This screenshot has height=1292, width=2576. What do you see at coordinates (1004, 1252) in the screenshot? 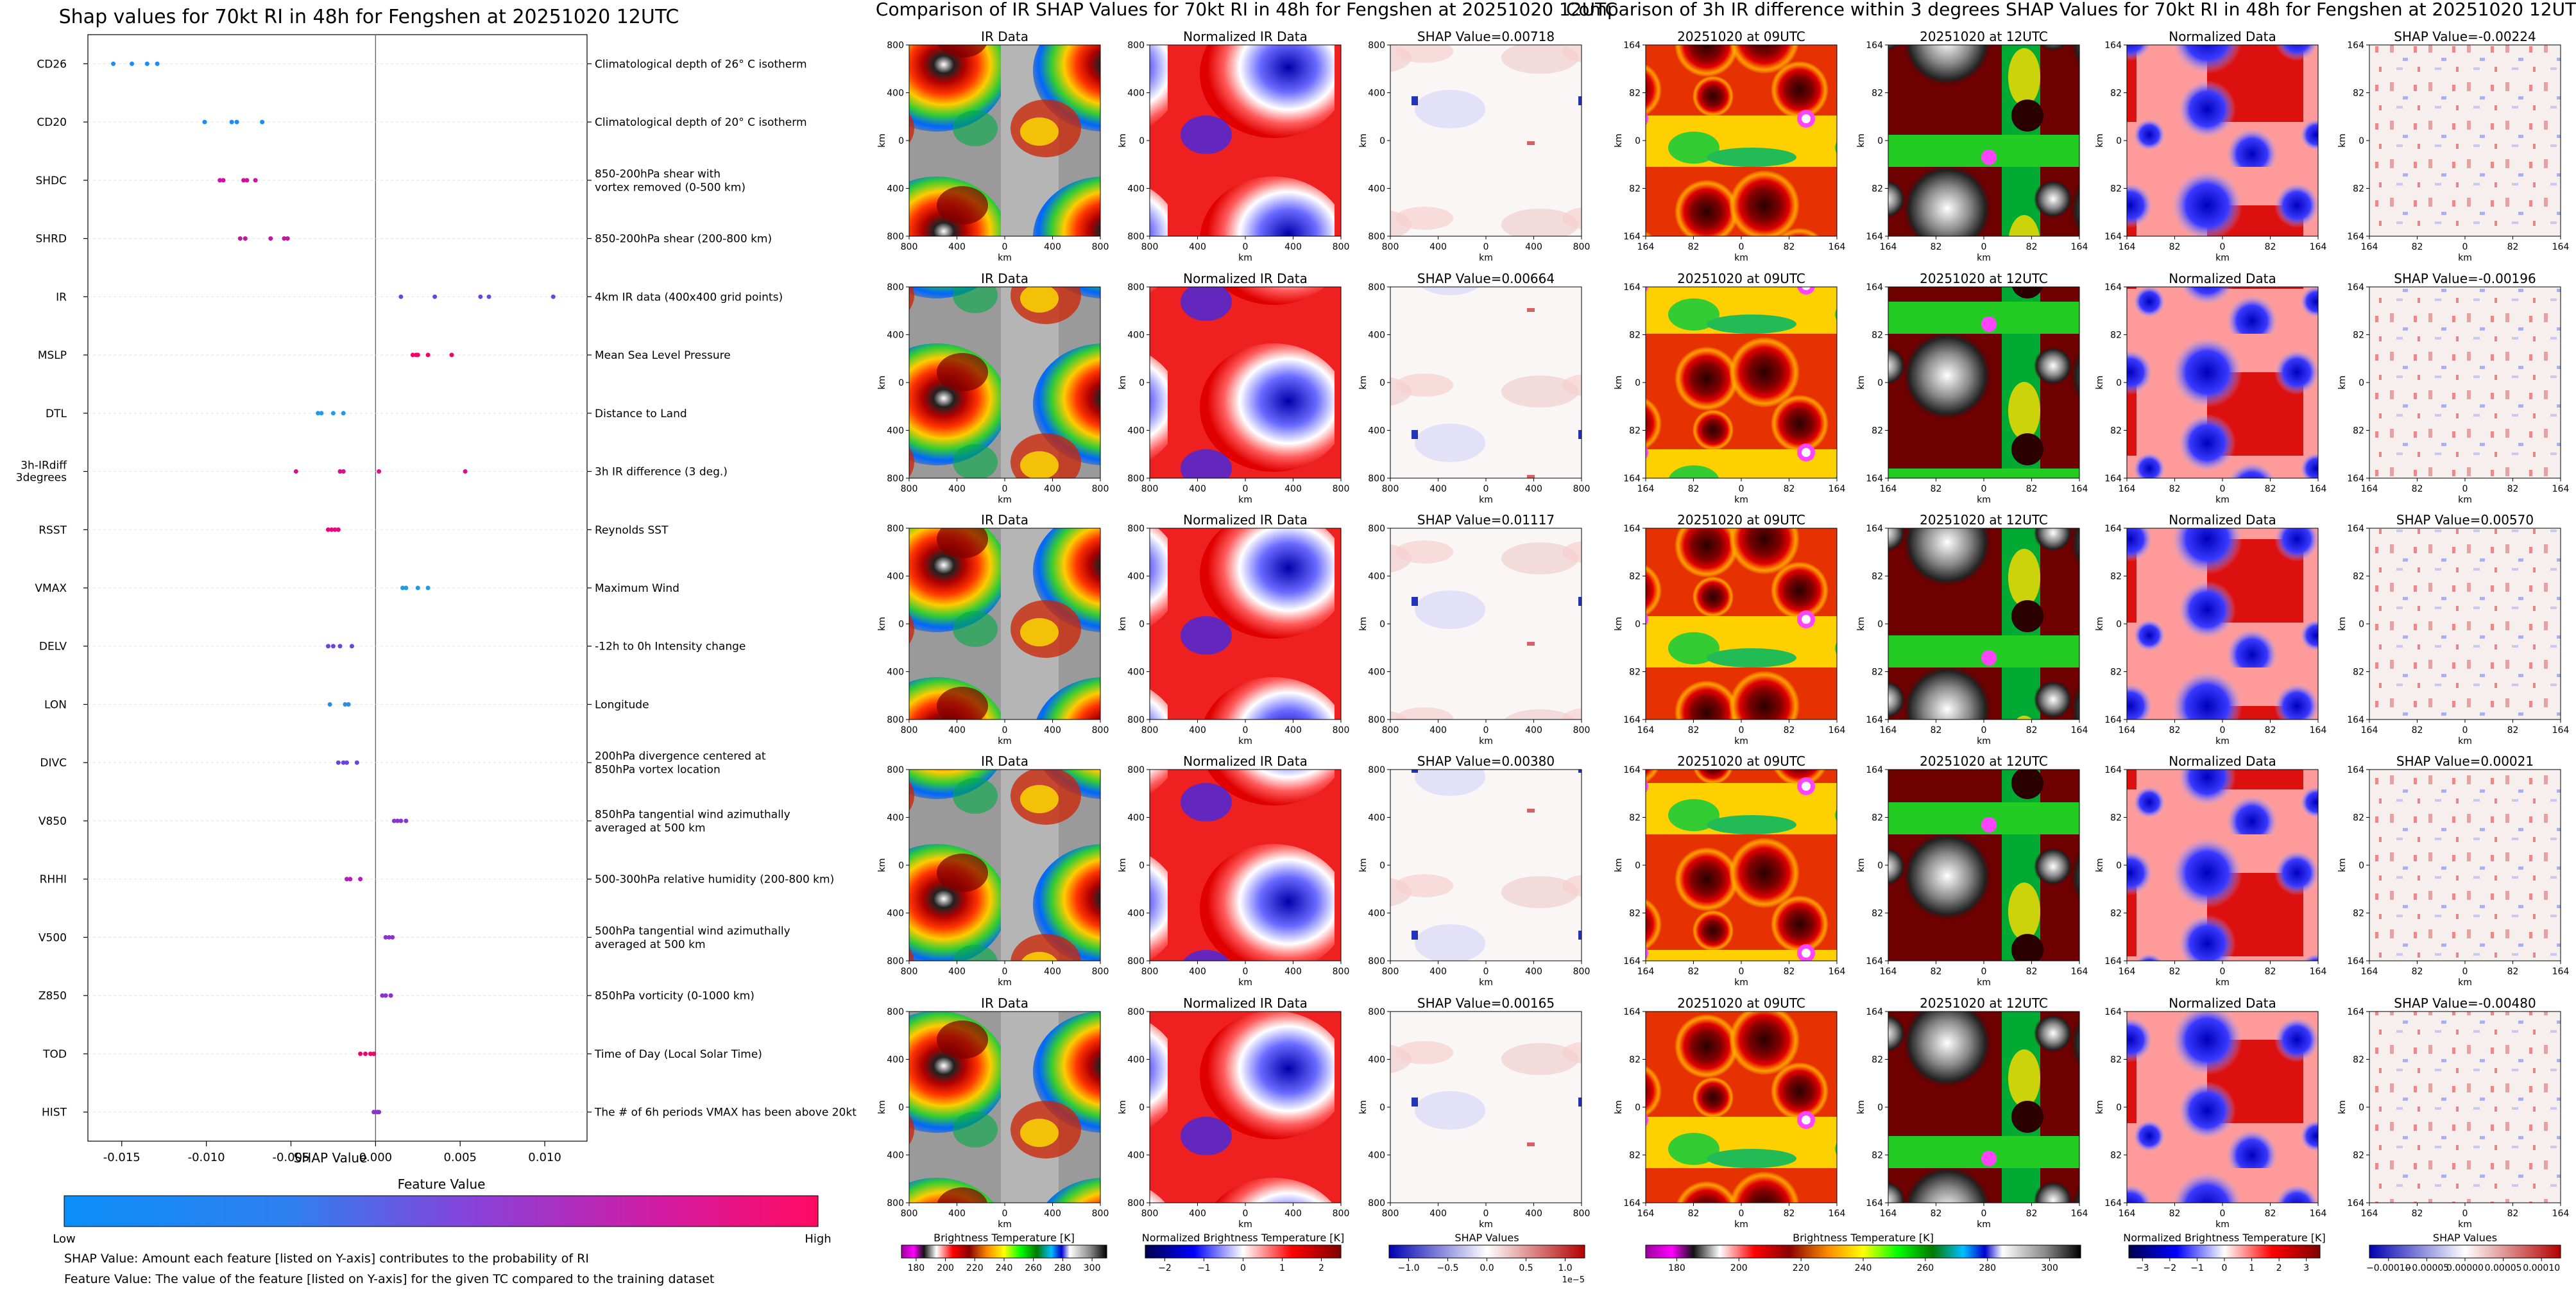
I see `ir-brightness-colorbar` at bounding box center [1004, 1252].